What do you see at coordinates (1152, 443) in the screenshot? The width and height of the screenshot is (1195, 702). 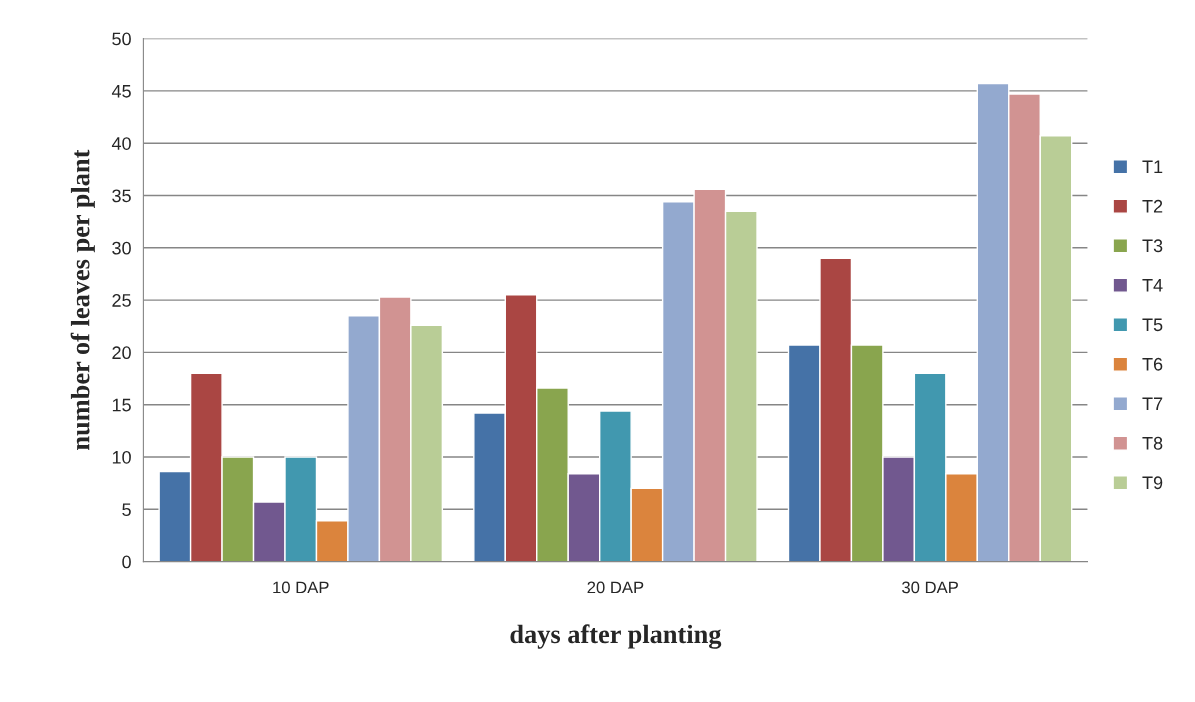 I see `legend-label: T8` at bounding box center [1152, 443].